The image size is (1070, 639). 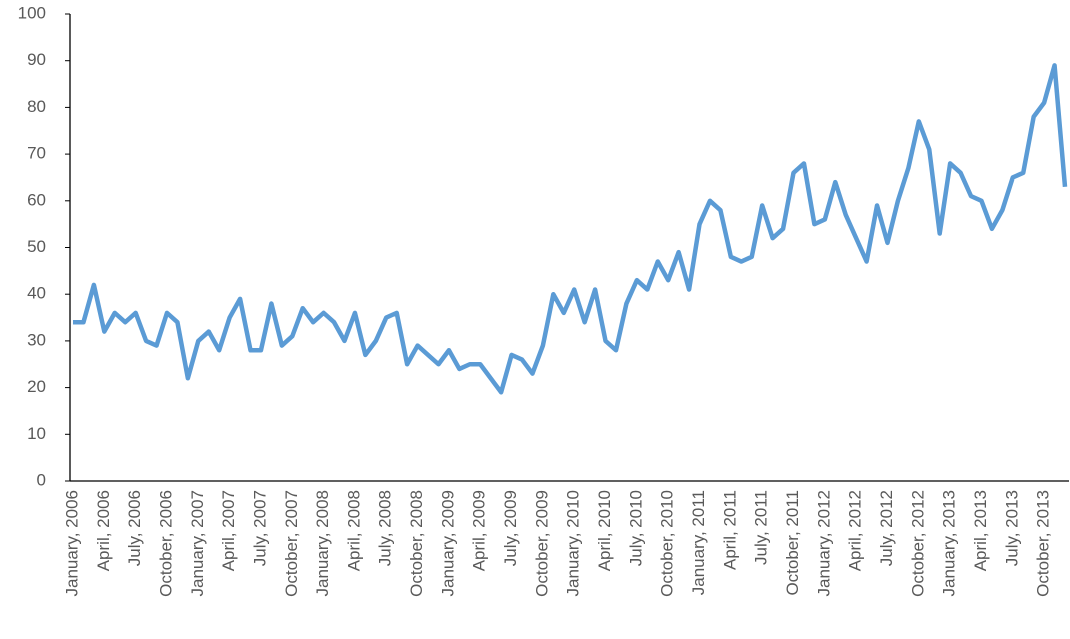 What do you see at coordinates (1011, 528) in the screenshot?
I see `x-tick-label: July, 2013` at bounding box center [1011, 528].